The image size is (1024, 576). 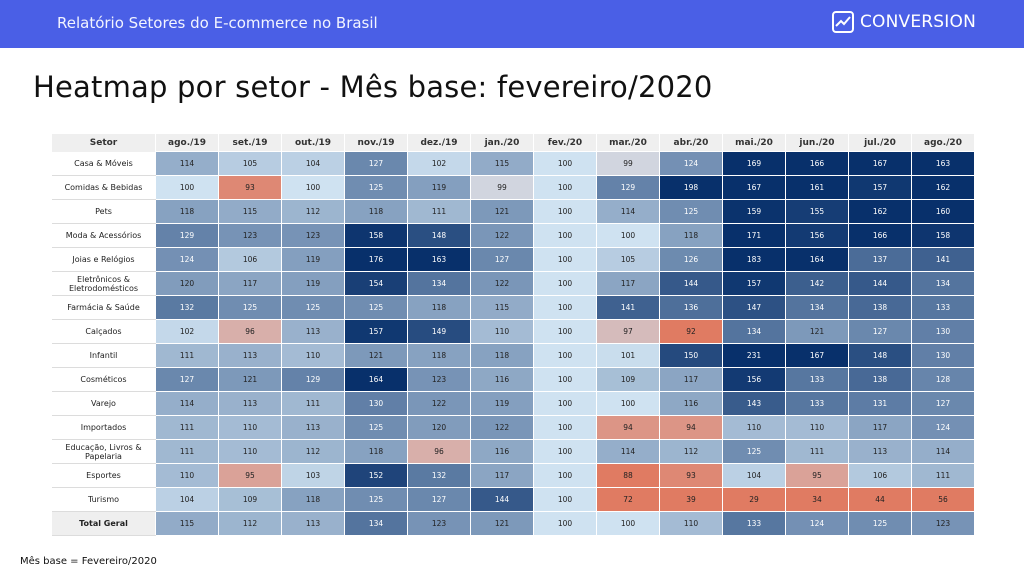 I want to click on heatmap-cell: 155, so click(x=817, y=211).